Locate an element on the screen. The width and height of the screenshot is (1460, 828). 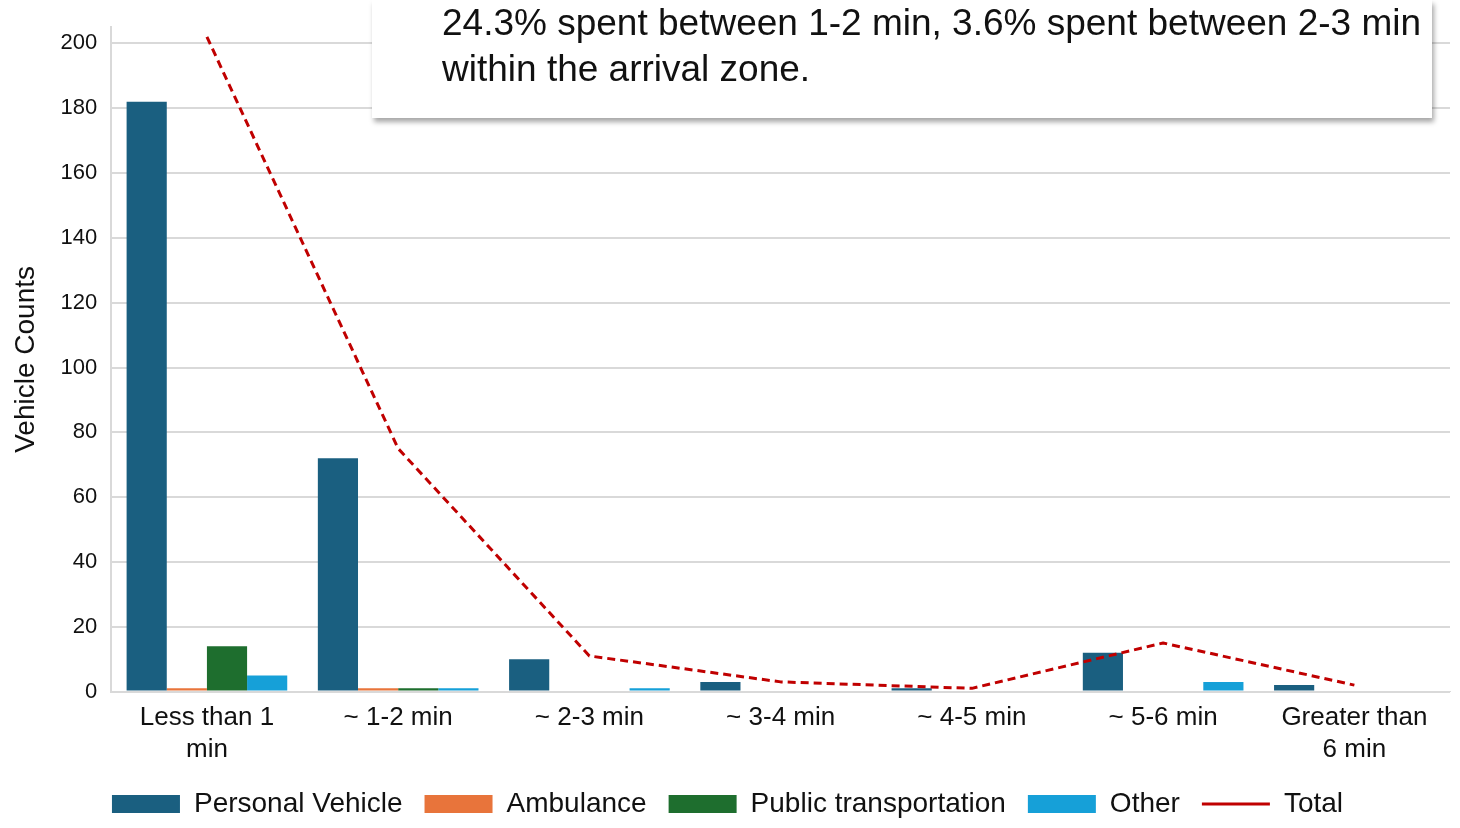
x-tick-label: ~ 2-3 min is located at coordinates (589, 716).